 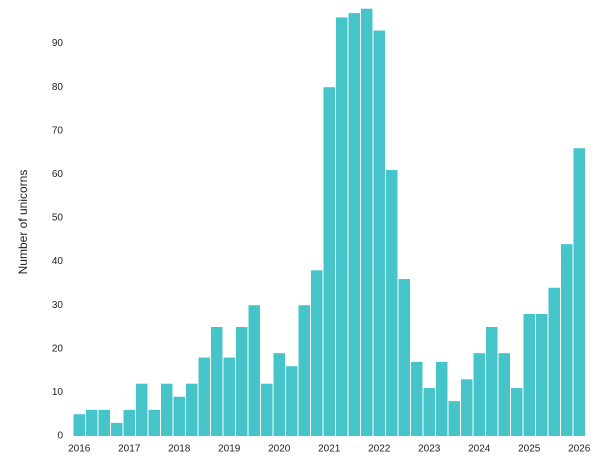 I want to click on x-tick-label: 2026, so click(x=579, y=449).